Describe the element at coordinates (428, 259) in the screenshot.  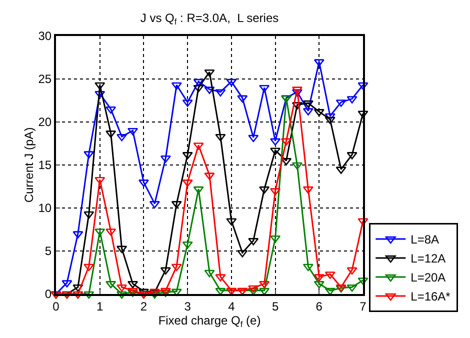
I see `legend-label: L=12A` at that location.